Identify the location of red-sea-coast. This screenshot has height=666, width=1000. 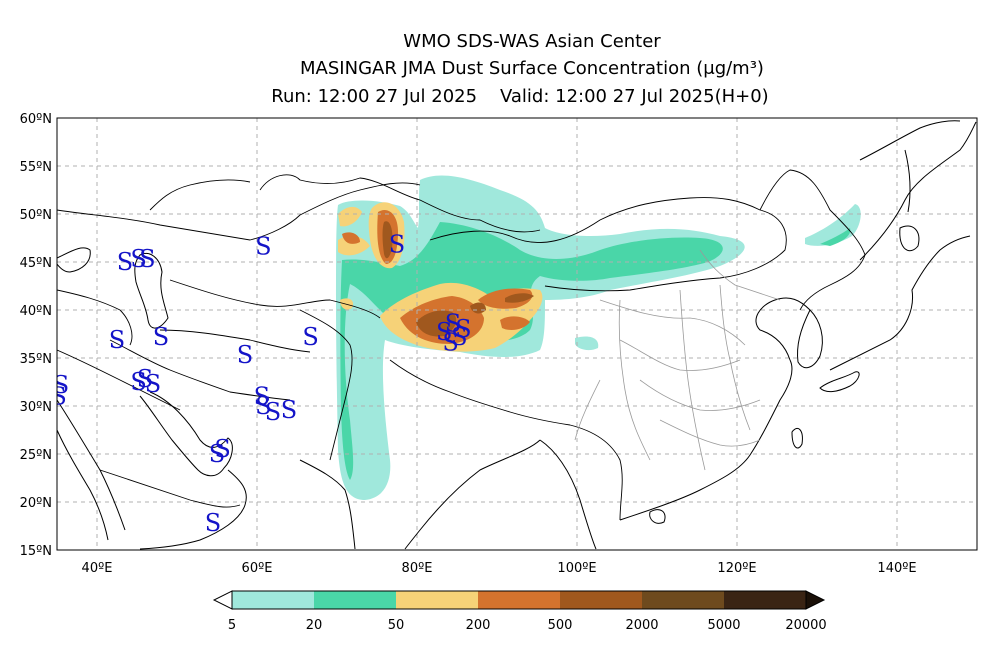
(91, 465).